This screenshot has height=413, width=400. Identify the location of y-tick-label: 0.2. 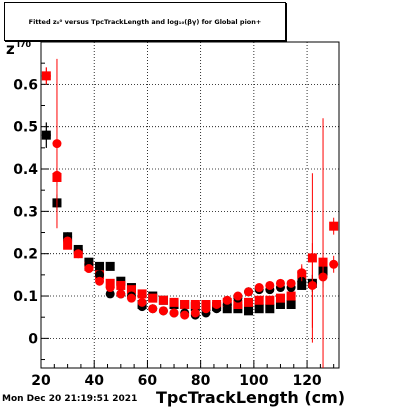
(25, 255).